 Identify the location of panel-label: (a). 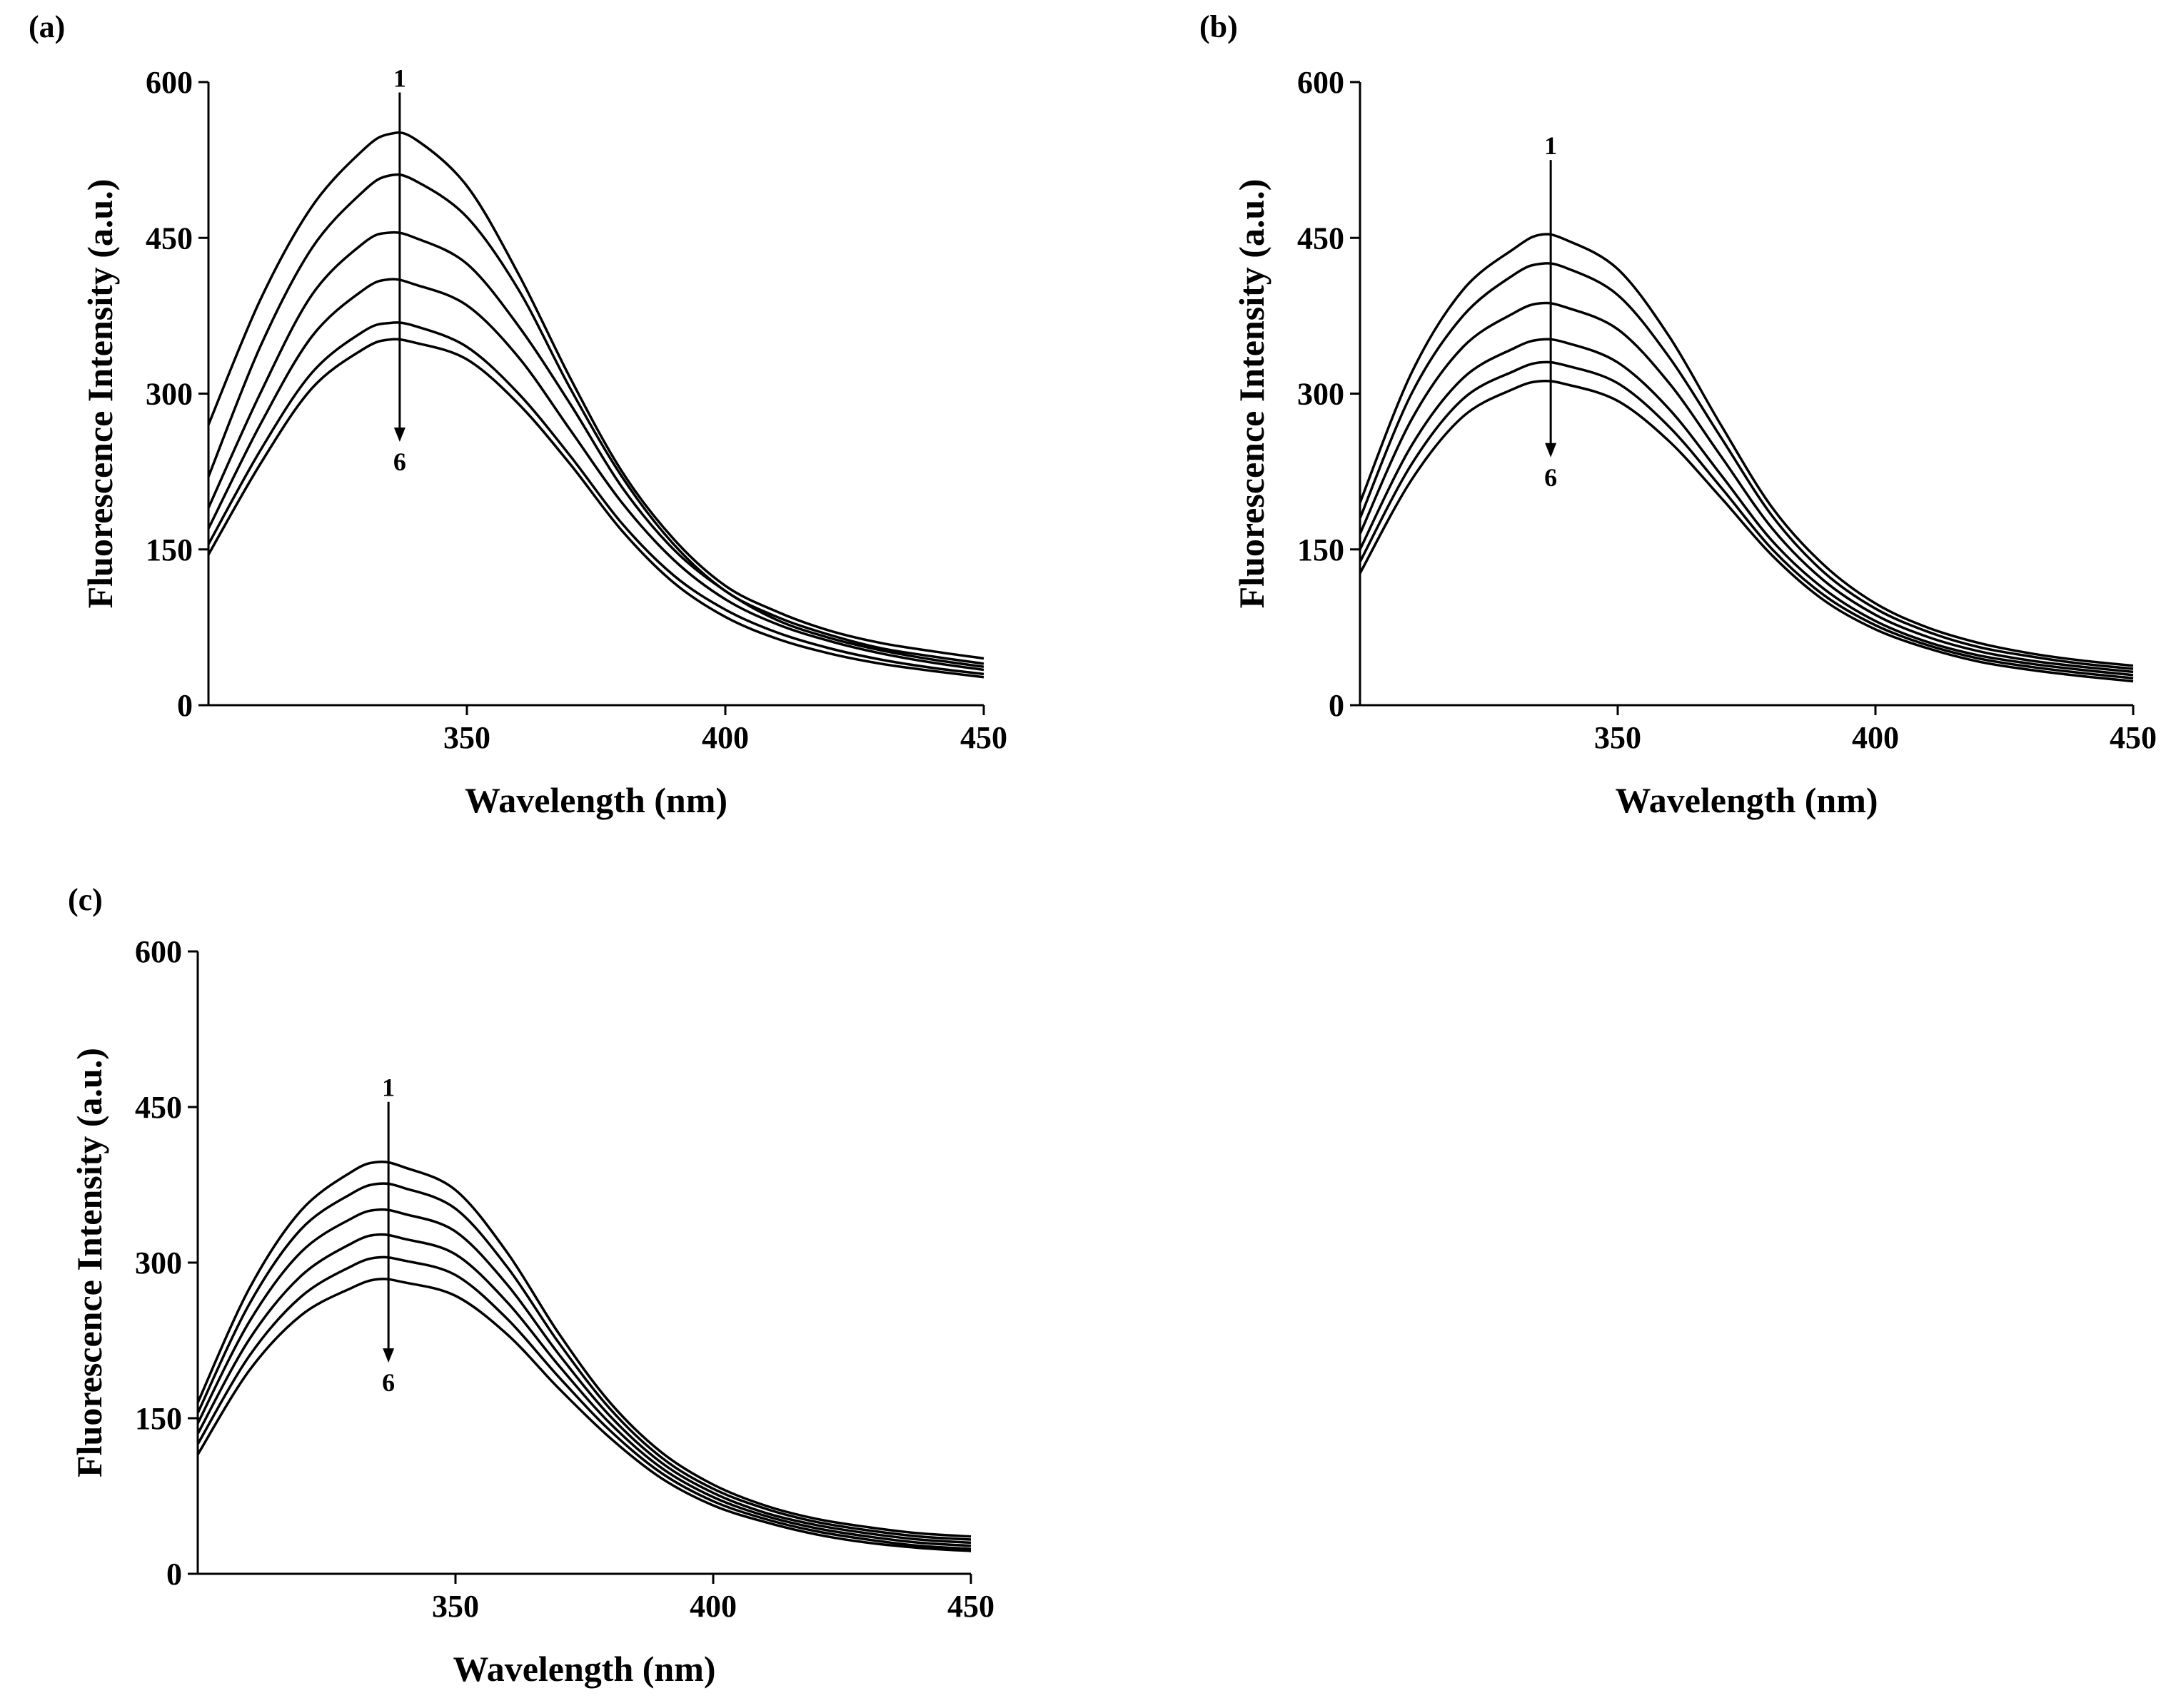
(47, 27).